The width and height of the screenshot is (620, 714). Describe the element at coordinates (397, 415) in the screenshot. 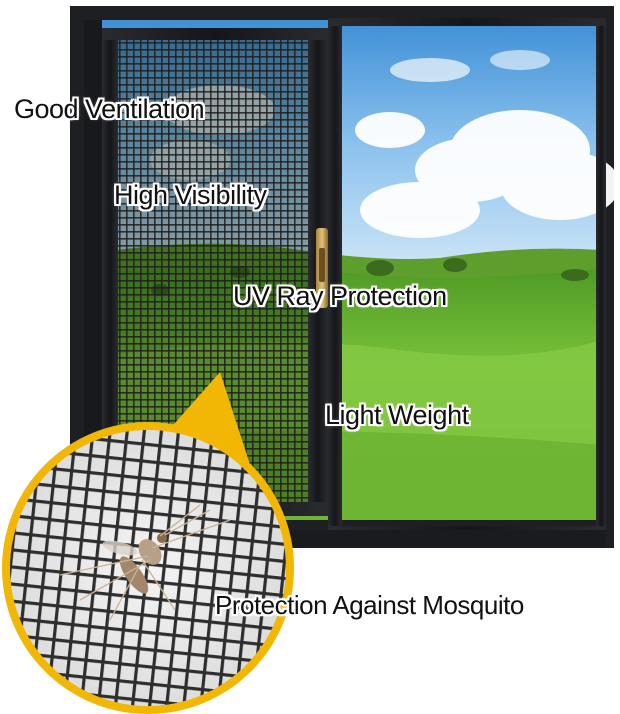

I see `feature-label-light-weight: Light Weight` at that location.